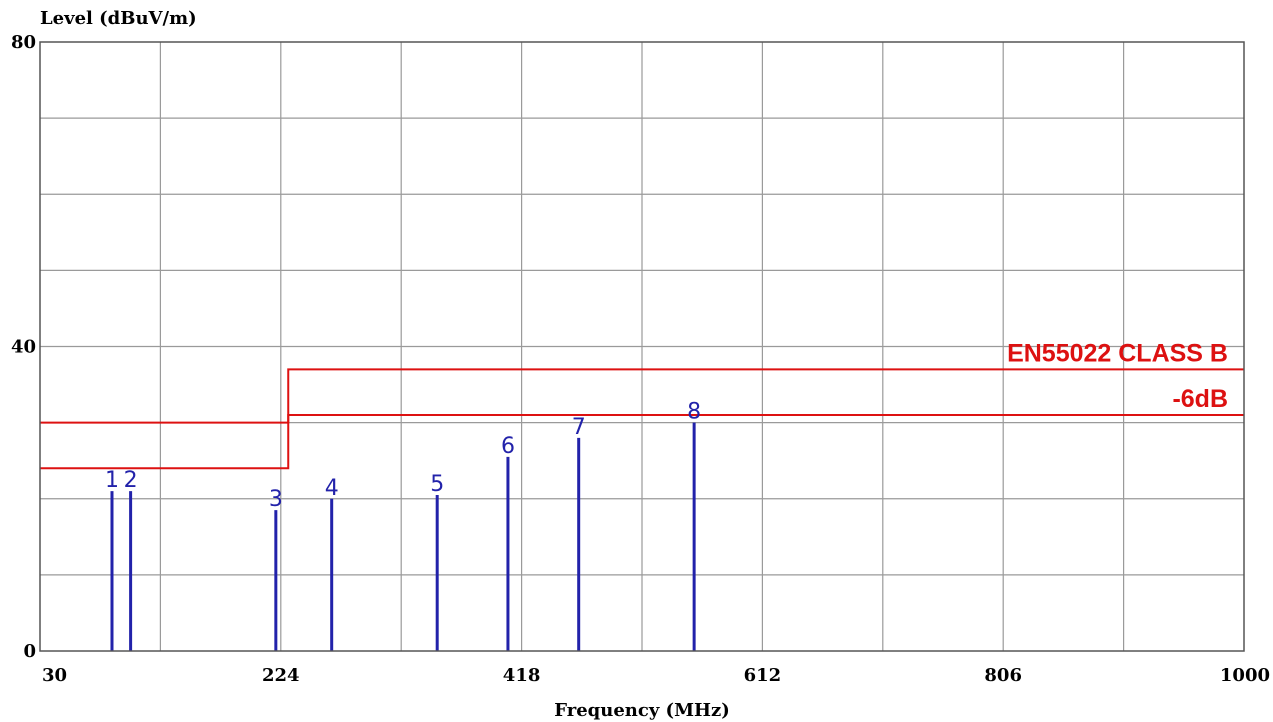 Image resolution: width=1273 pixels, height=722 pixels. I want to click on x-tick-label: 224, so click(281, 675).